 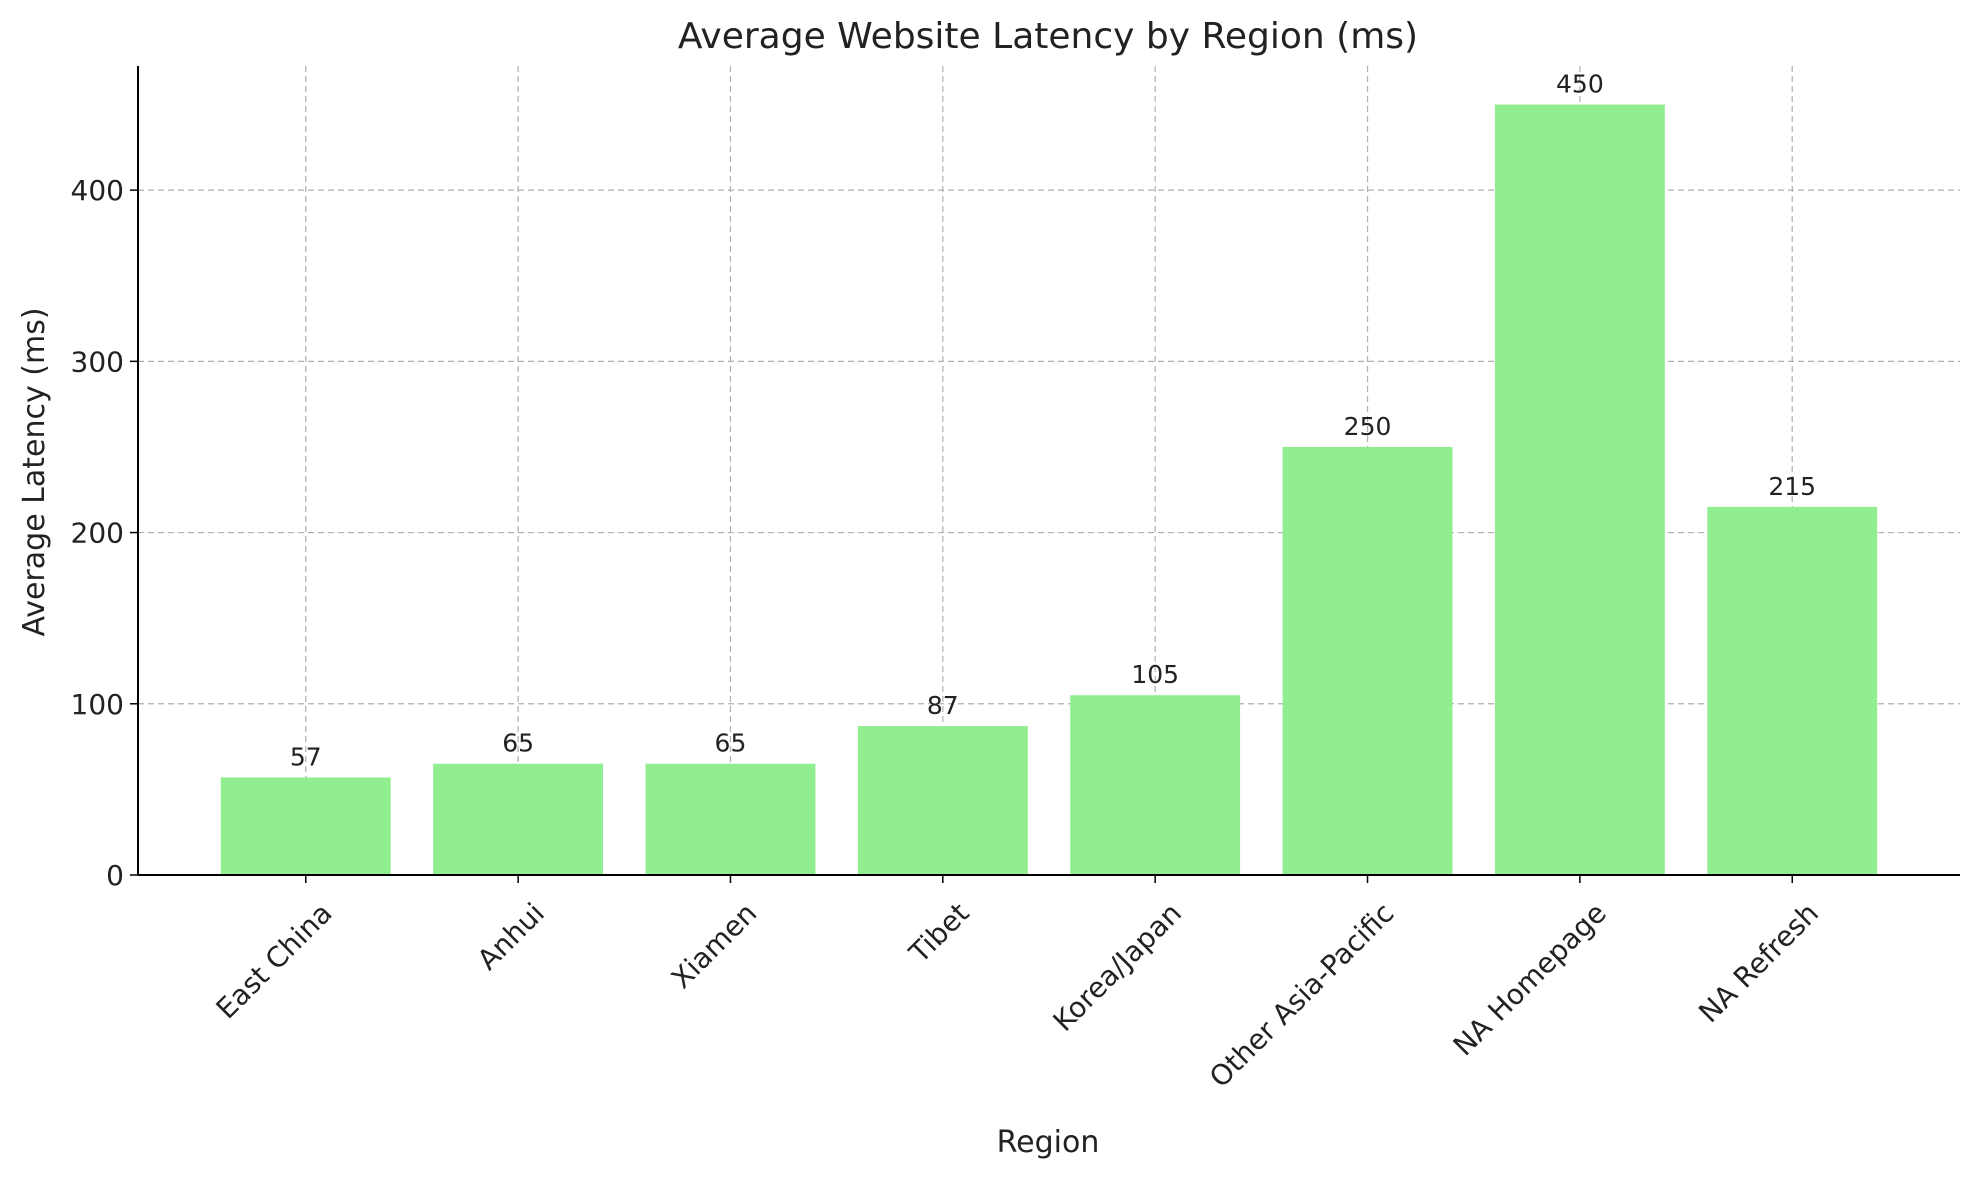 I want to click on value-label: 87, so click(x=943, y=705).